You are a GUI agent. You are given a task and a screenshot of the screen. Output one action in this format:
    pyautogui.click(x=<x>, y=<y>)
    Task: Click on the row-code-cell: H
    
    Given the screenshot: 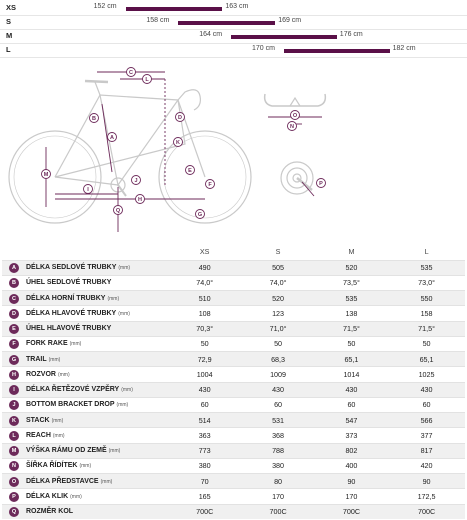 What is the action you would take?
    pyautogui.click(x=14, y=374)
    